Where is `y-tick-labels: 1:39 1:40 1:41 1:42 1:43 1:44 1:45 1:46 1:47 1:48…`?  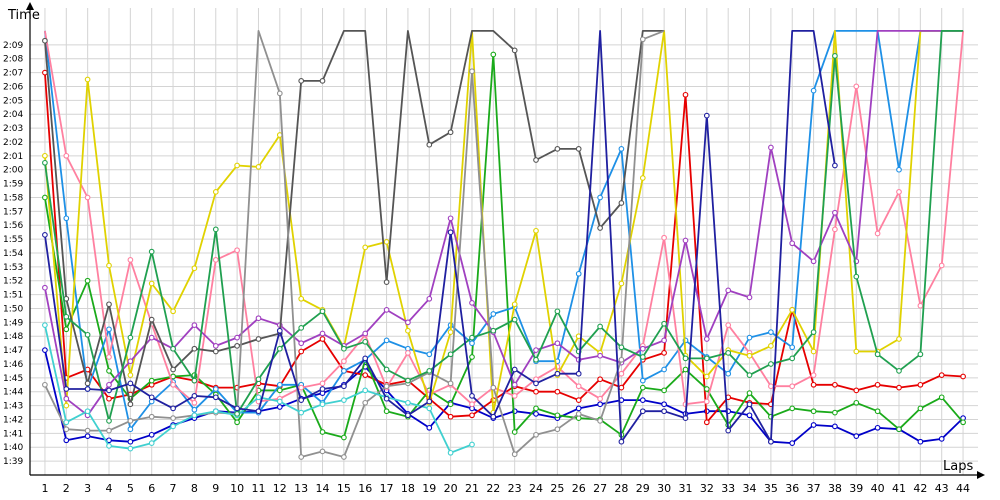 y-tick-labels: 1:39 1:40 1:41 1:42 1:43 1:44 1:45 1:46 1:47 1:48… is located at coordinates (13, 254).